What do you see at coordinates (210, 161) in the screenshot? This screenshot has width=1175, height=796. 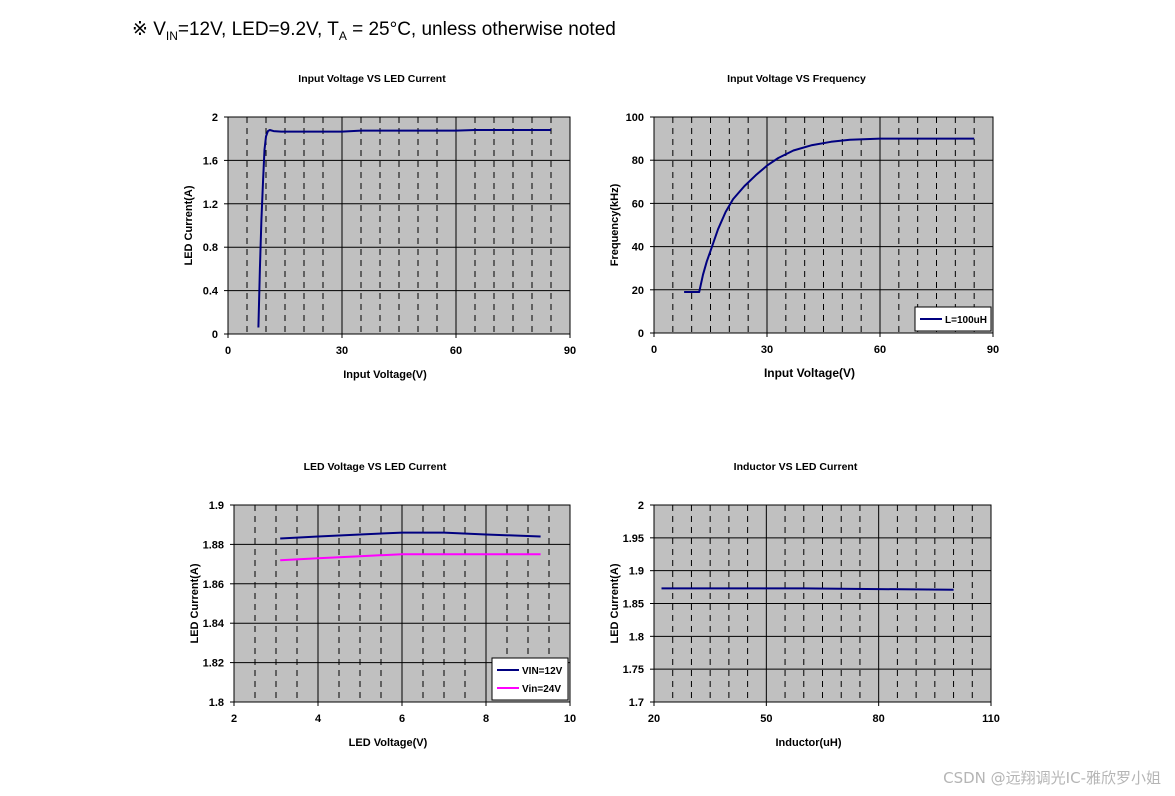 I see `y-tick-label: 1.6` at bounding box center [210, 161].